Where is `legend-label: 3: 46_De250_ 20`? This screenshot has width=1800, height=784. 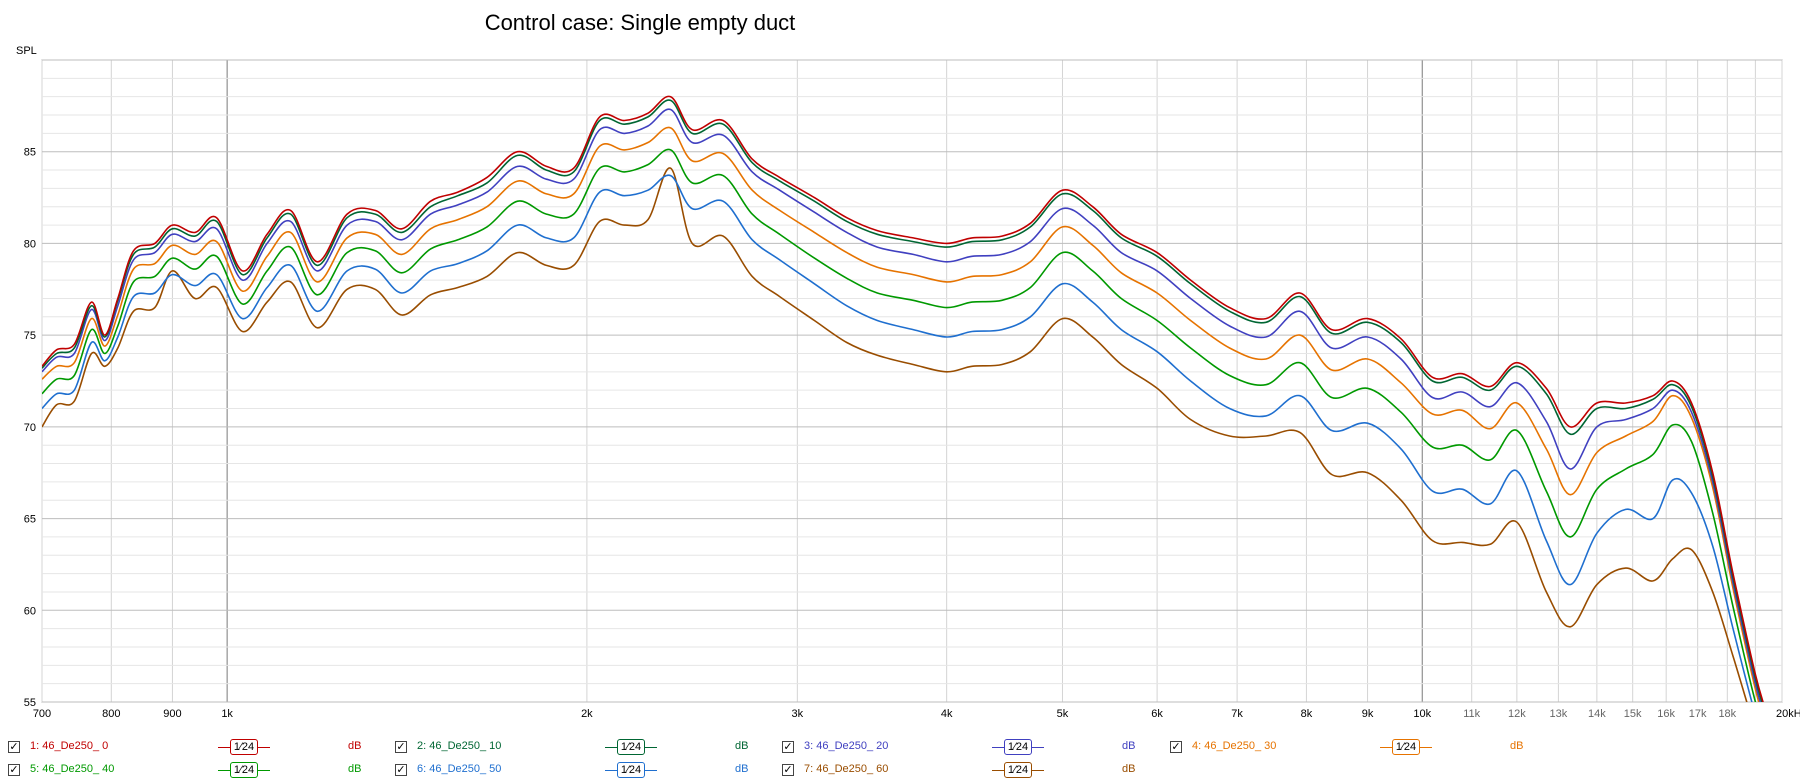
legend-label: 3: 46_De250_ 20 is located at coordinates (846, 746).